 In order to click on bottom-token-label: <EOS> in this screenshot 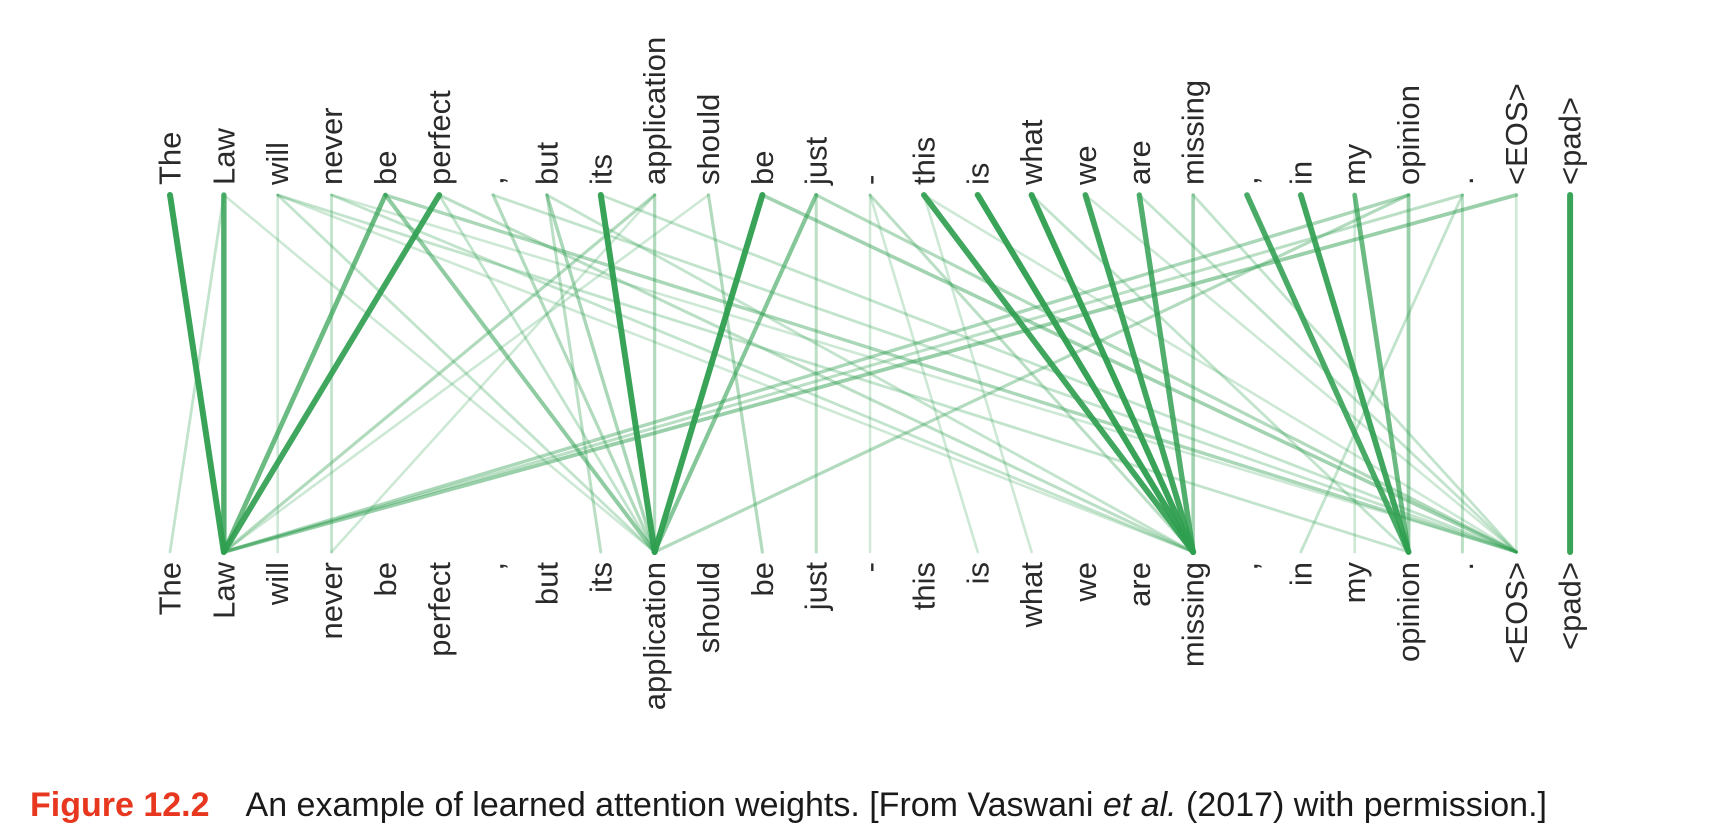, I will do `click(1516, 613)`.